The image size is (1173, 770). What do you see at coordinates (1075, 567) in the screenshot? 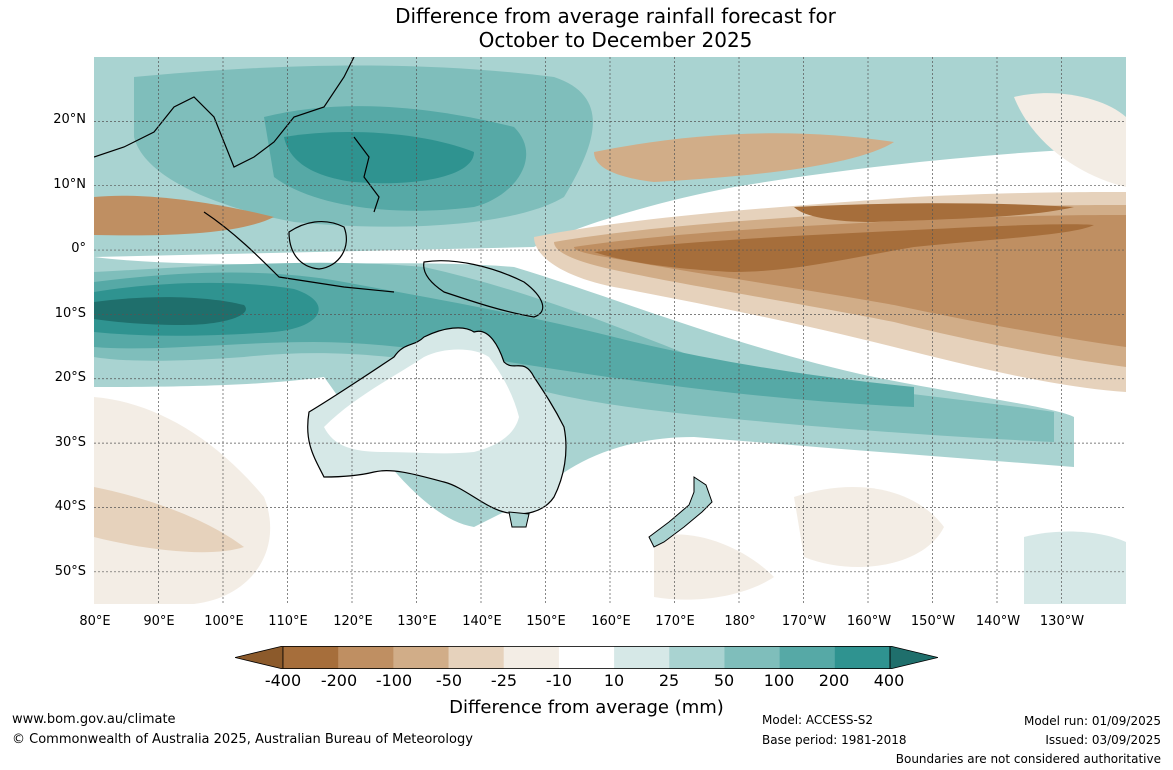
I see `wet-southeast-pacific` at bounding box center [1075, 567].